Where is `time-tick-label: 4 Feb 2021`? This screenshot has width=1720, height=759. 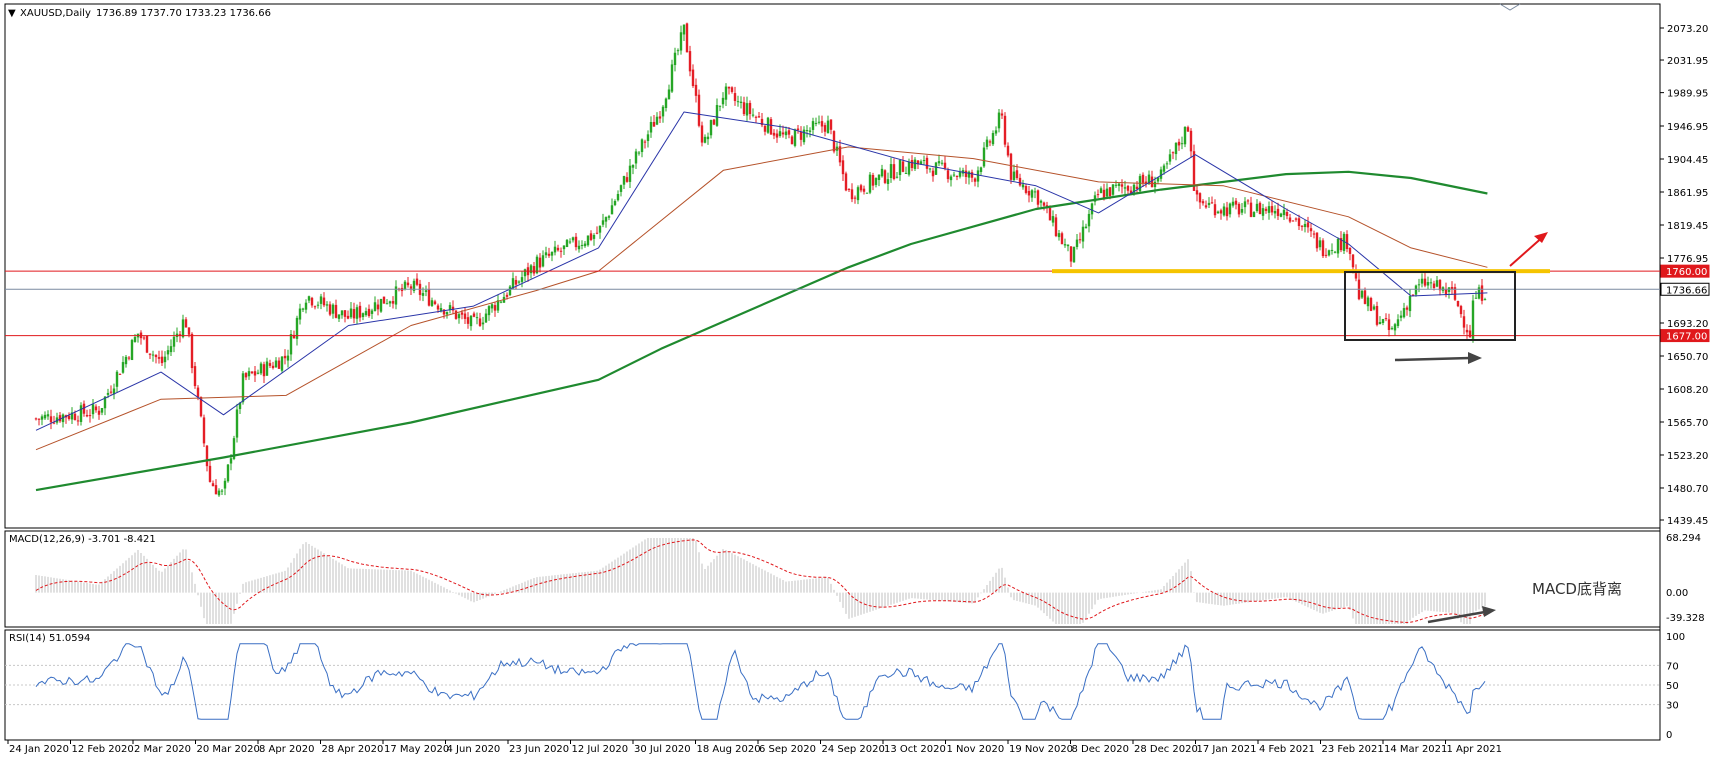
time-tick-label: 4 Feb 2021 is located at coordinates (1287, 749).